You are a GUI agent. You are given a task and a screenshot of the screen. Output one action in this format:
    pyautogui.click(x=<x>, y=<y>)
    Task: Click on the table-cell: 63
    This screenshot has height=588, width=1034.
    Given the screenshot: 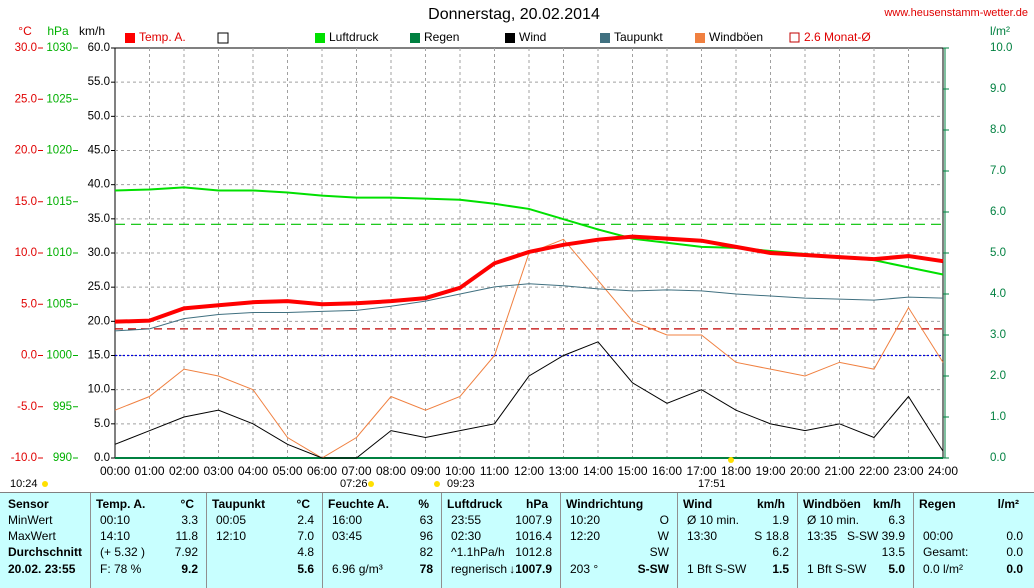 What is the action you would take?
    pyautogui.click(x=426, y=520)
    